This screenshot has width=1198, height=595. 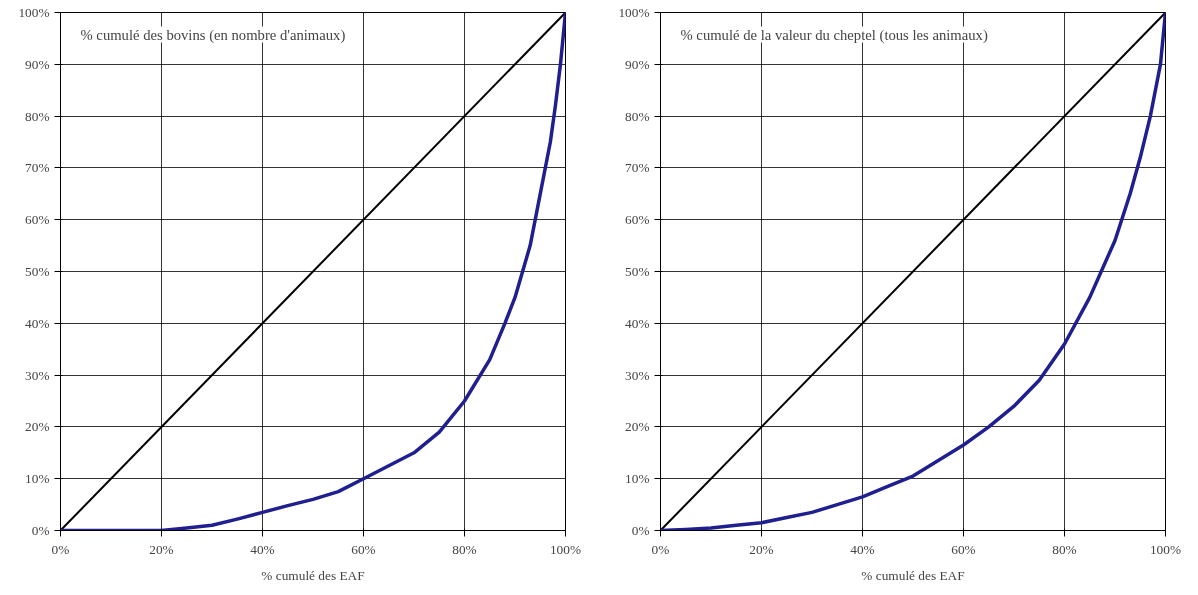 I want to click on y-axis-title: % cumulé des bovins (en nombre d'animaux), so click(x=213, y=35).